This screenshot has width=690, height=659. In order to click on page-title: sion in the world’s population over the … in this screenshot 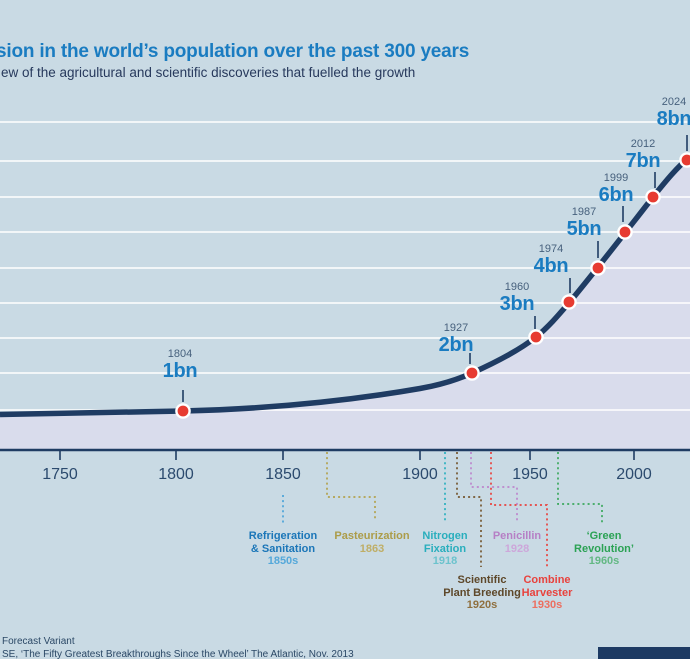, I will do `click(235, 51)`.